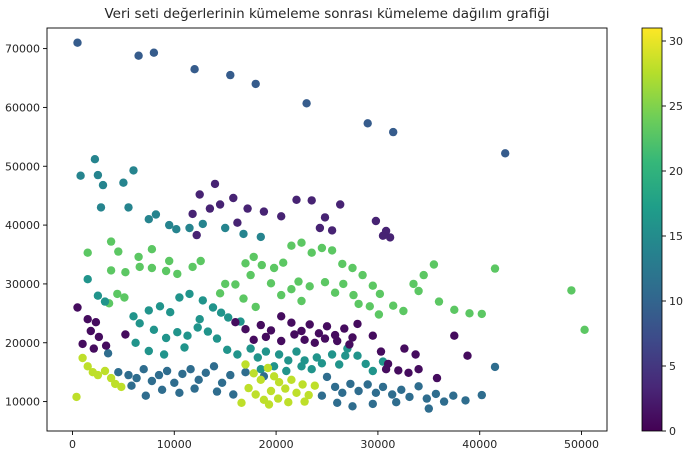 This screenshot has width=688, height=461. I want to click on colorbar-tick-label: 10, so click(676, 301).